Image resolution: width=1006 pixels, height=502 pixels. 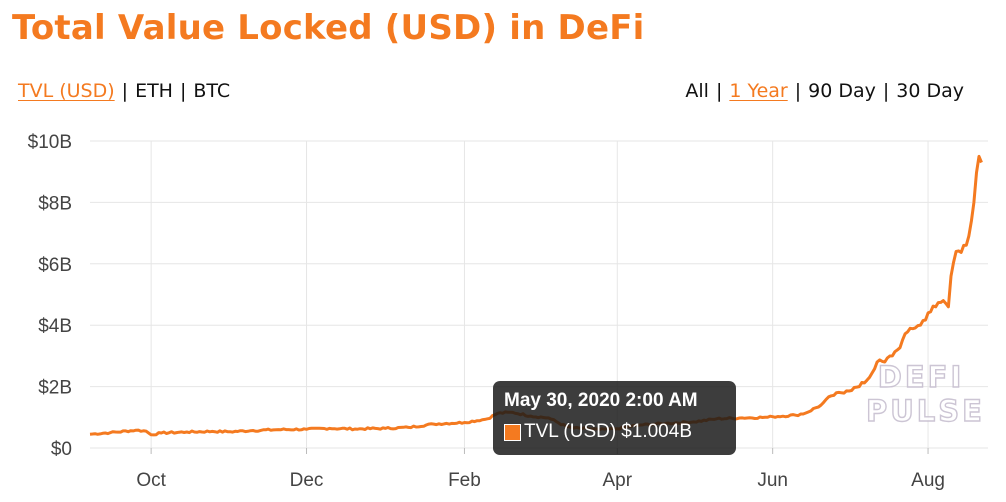 I want to click on range-90-day: 90 Day, so click(x=842, y=91).